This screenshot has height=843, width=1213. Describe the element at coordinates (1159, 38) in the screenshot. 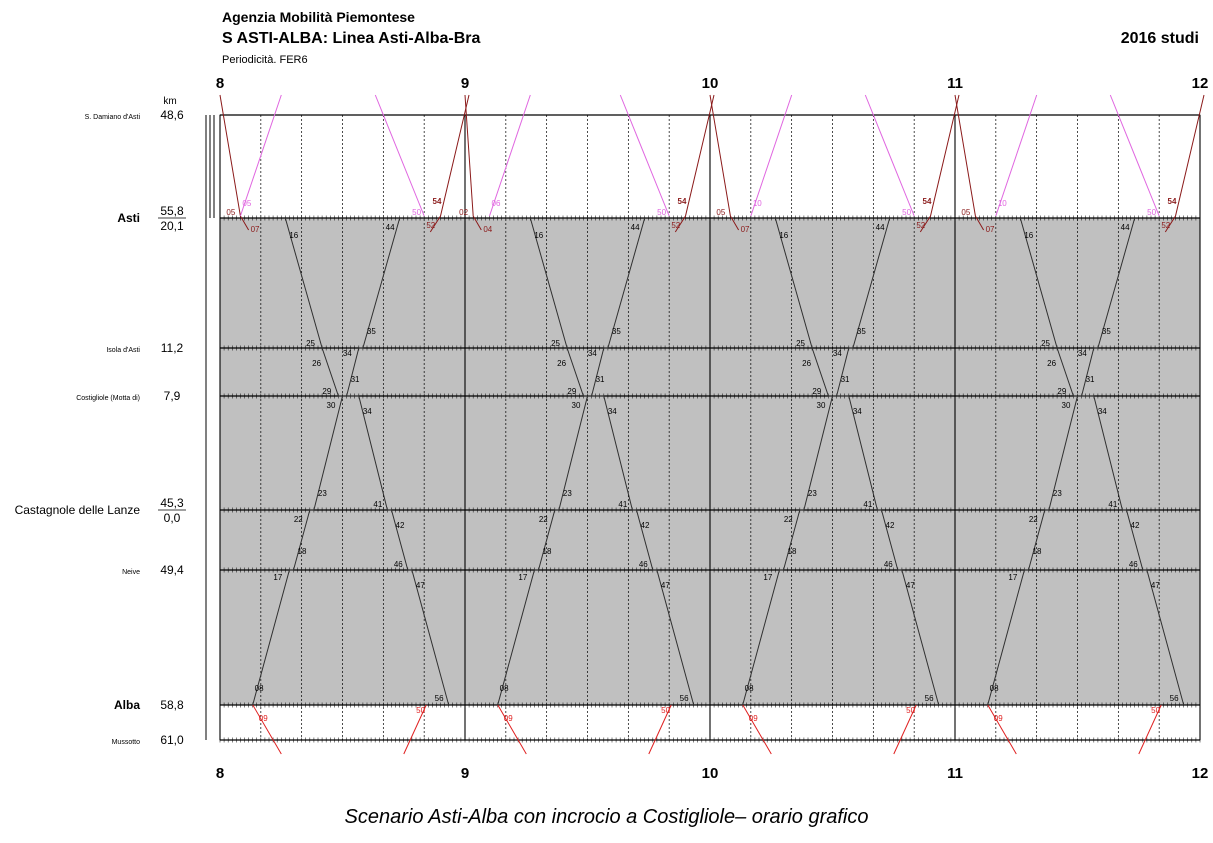

I see `year-label: 2016 studi` at that location.